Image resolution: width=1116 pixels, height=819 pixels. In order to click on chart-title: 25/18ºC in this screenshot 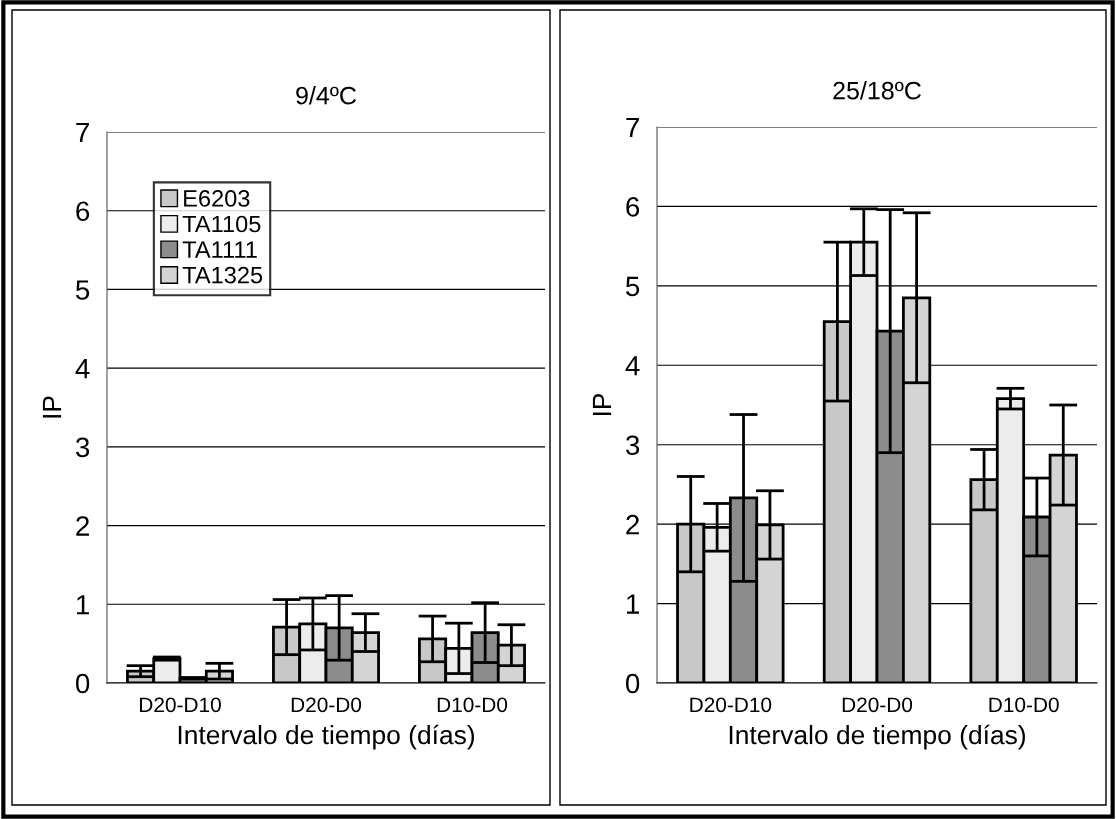, I will do `click(877, 90)`.